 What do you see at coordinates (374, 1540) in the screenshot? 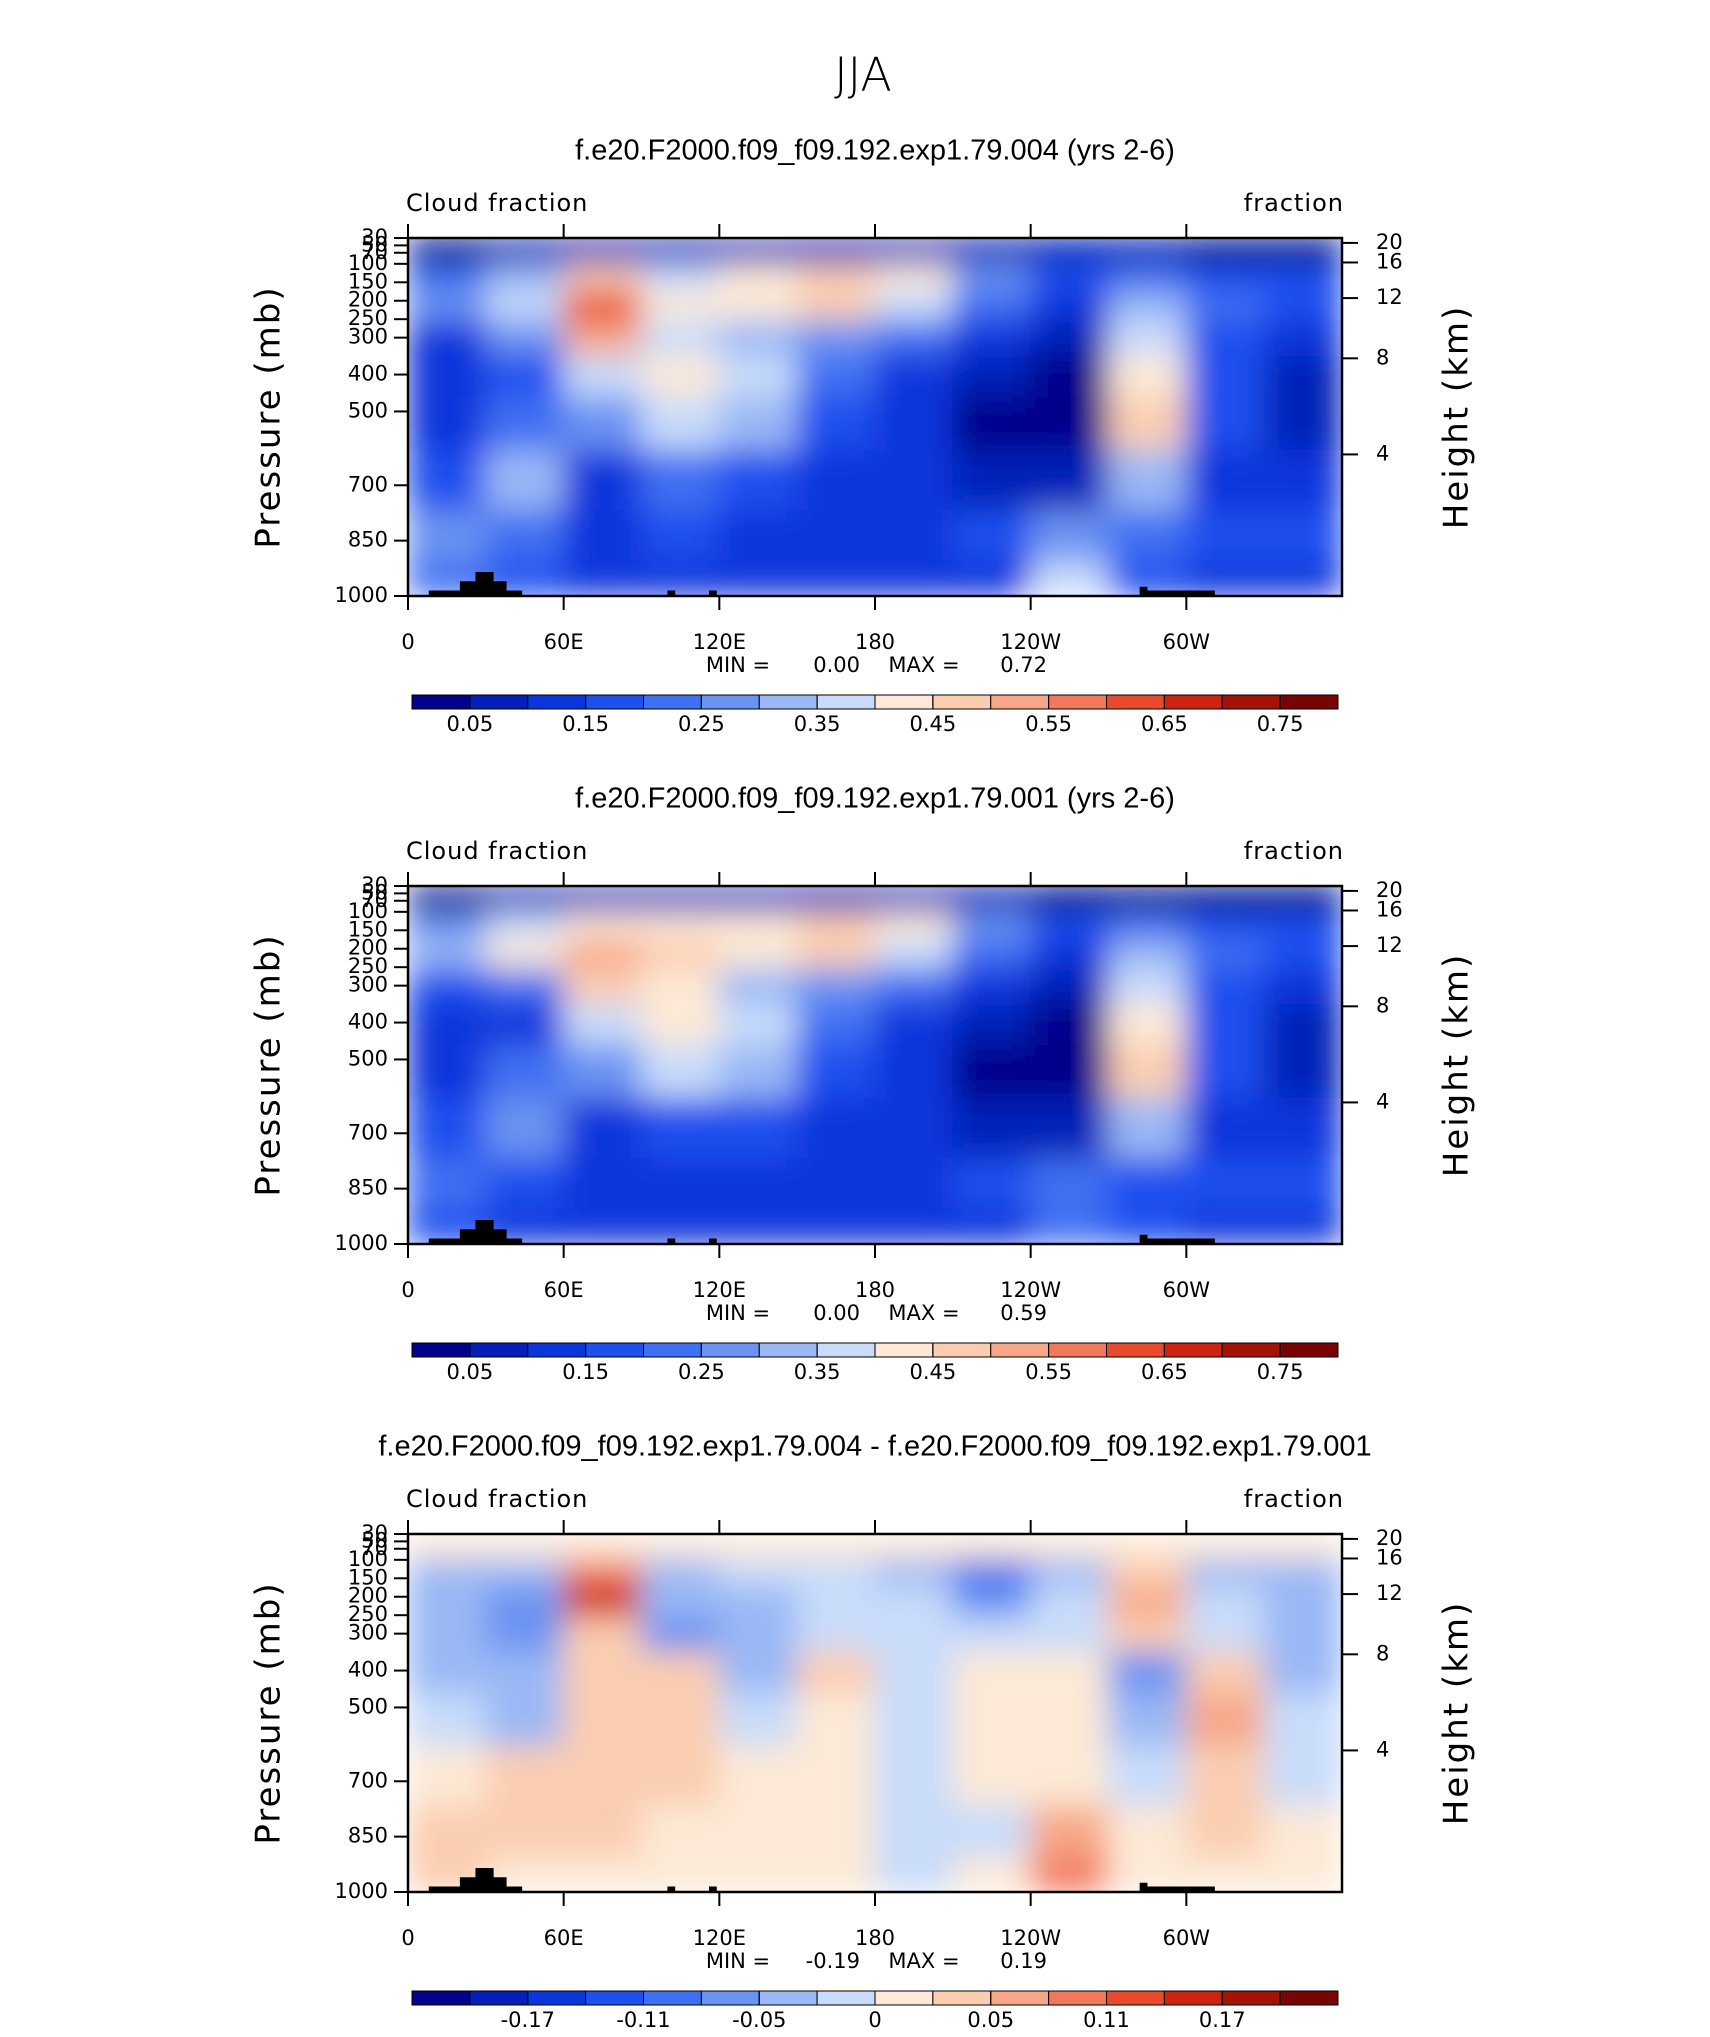
I see `y-tick-label: 50` at bounding box center [374, 1540].